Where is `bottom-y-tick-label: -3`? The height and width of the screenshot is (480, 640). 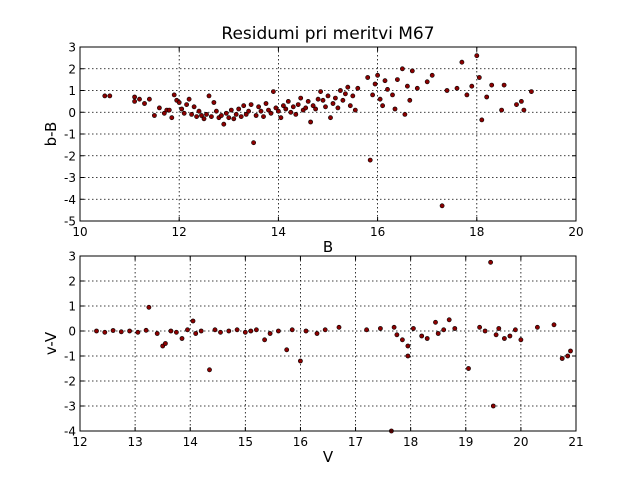 bottom-y-tick-label: -3 is located at coordinates (70, 407).